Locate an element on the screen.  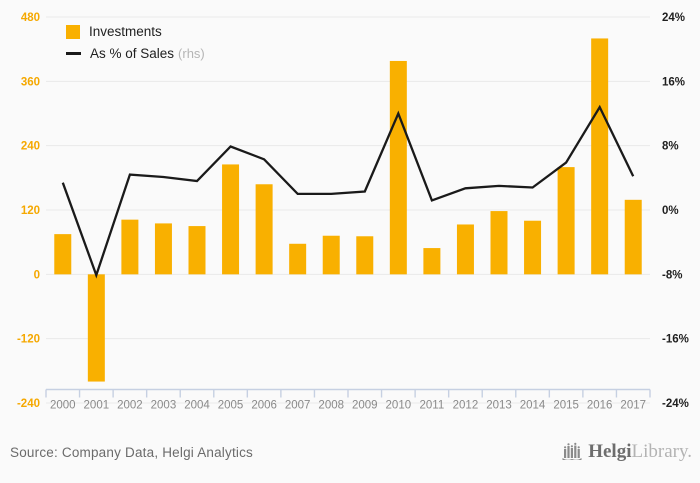
right-axis-label-24%: 24% is located at coordinates (673, 18).